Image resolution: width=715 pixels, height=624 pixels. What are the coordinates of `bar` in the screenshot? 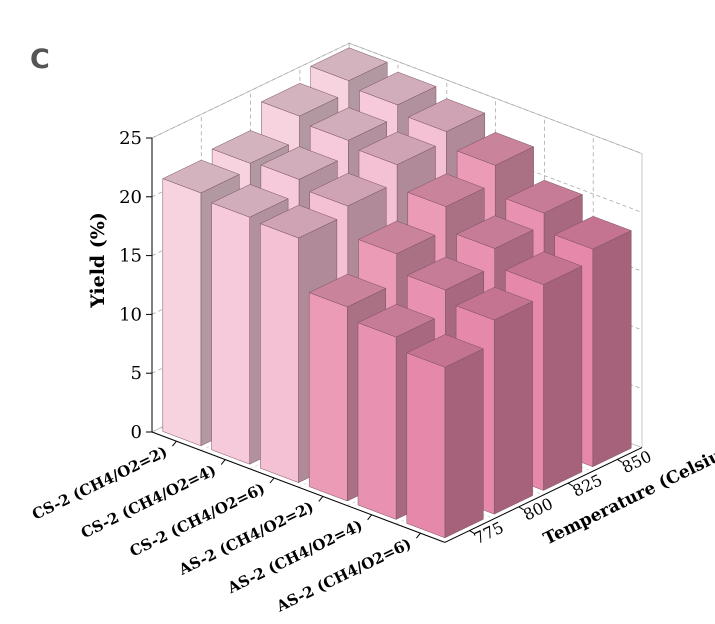 It's located at (445, 436).